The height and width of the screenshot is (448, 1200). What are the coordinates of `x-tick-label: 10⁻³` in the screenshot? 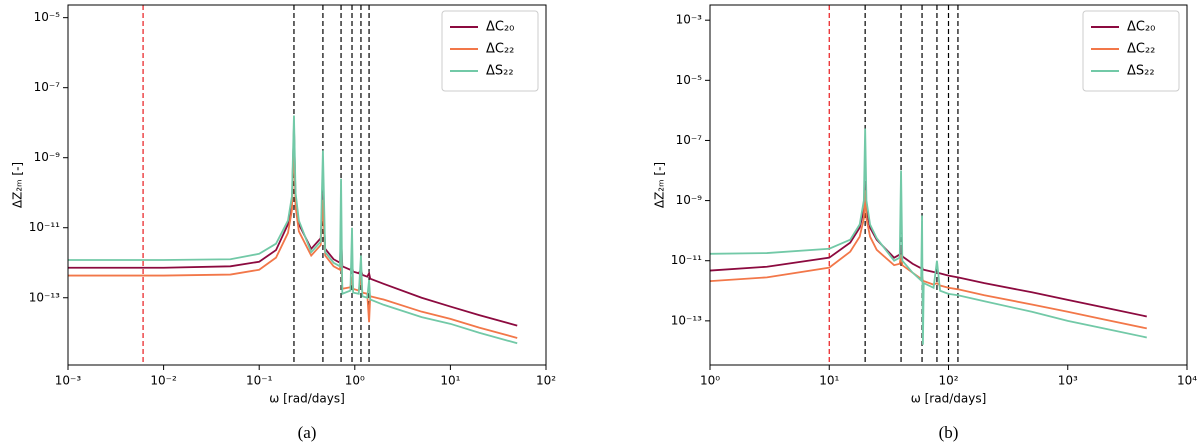 It's located at (68, 381).